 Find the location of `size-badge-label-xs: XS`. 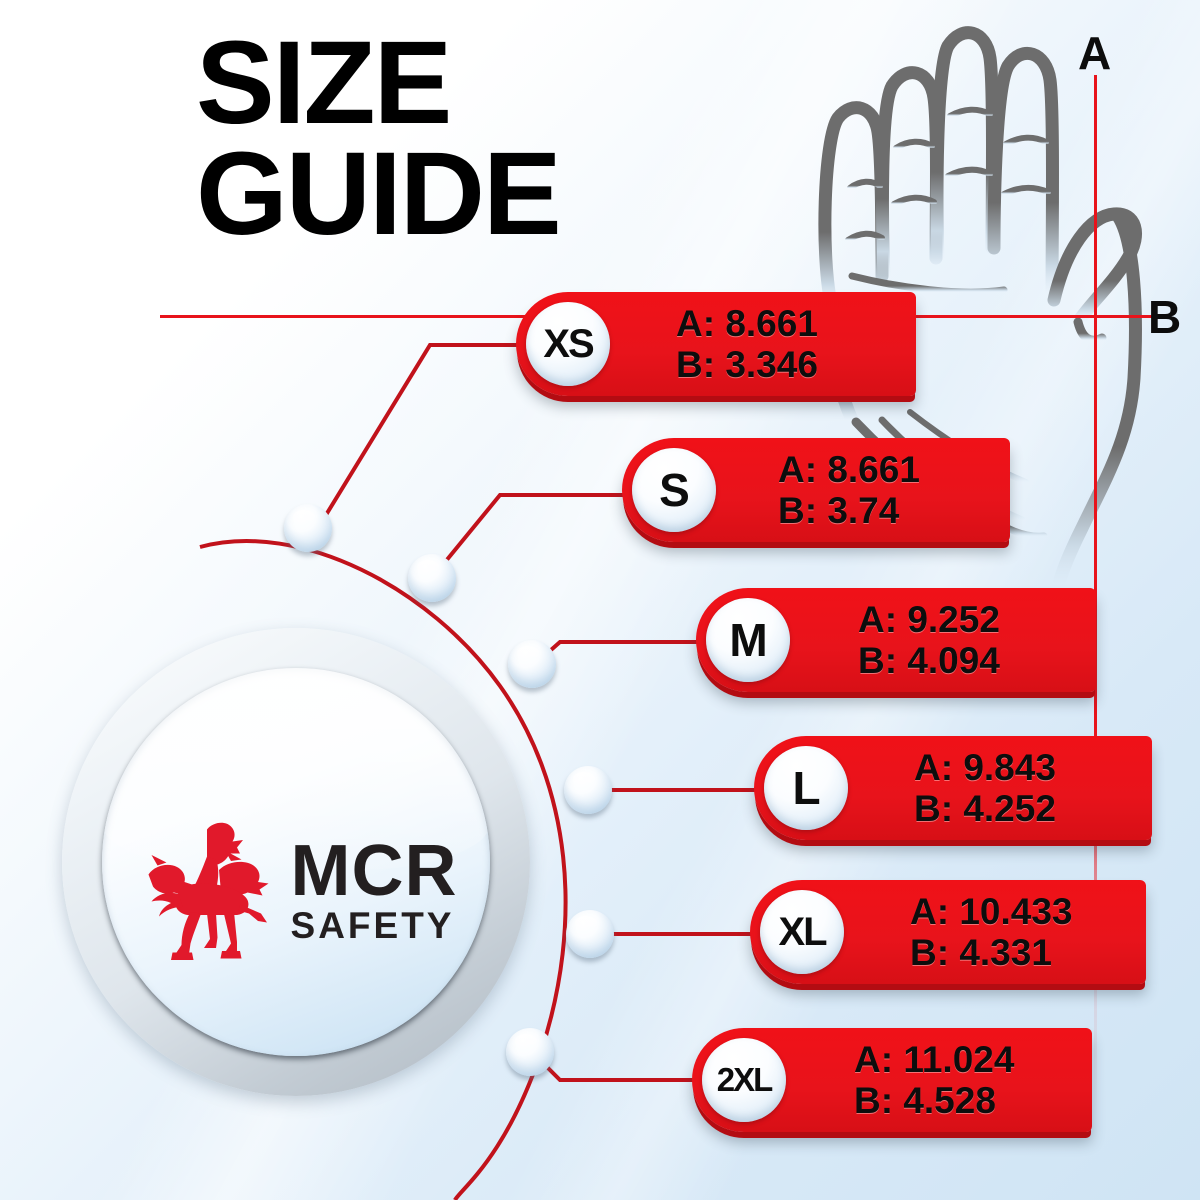

size-badge-label-xs: XS is located at coordinates (568, 343).